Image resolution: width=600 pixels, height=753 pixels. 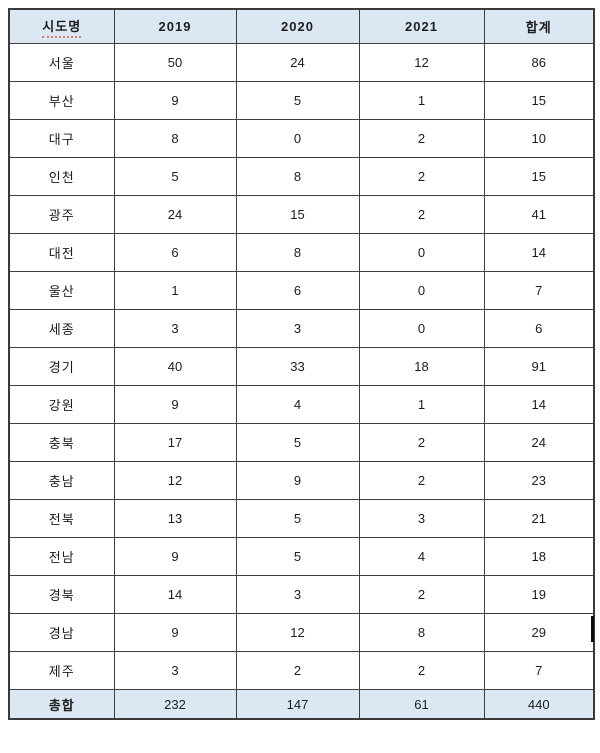 What do you see at coordinates (175, 704) in the screenshot?
I see `grand-total-2019: 232` at bounding box center [175, 704].